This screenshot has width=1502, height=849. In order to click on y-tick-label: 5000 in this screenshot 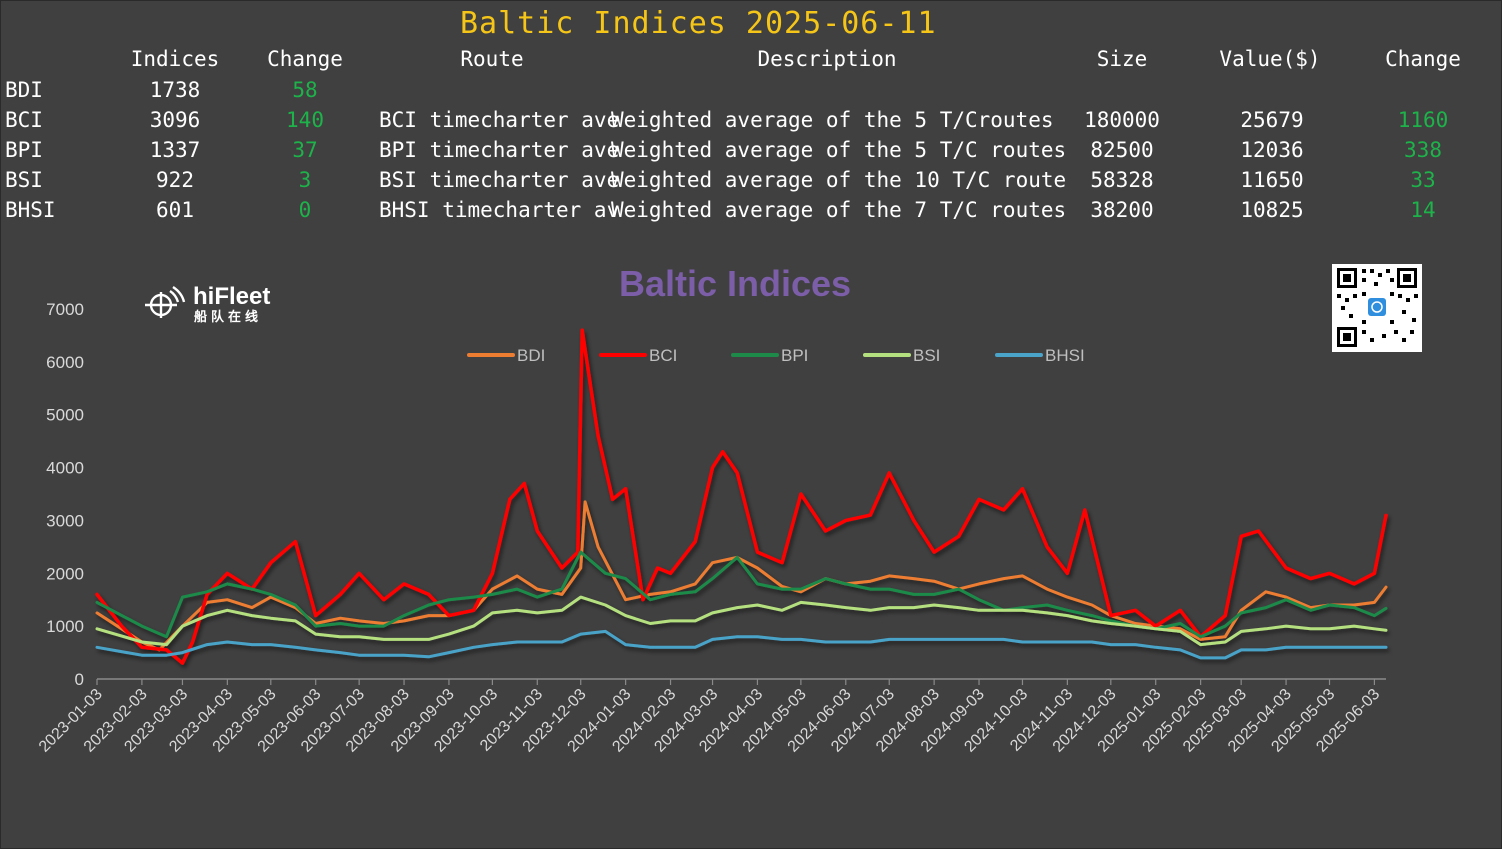, I will do `click(65, 415)`.